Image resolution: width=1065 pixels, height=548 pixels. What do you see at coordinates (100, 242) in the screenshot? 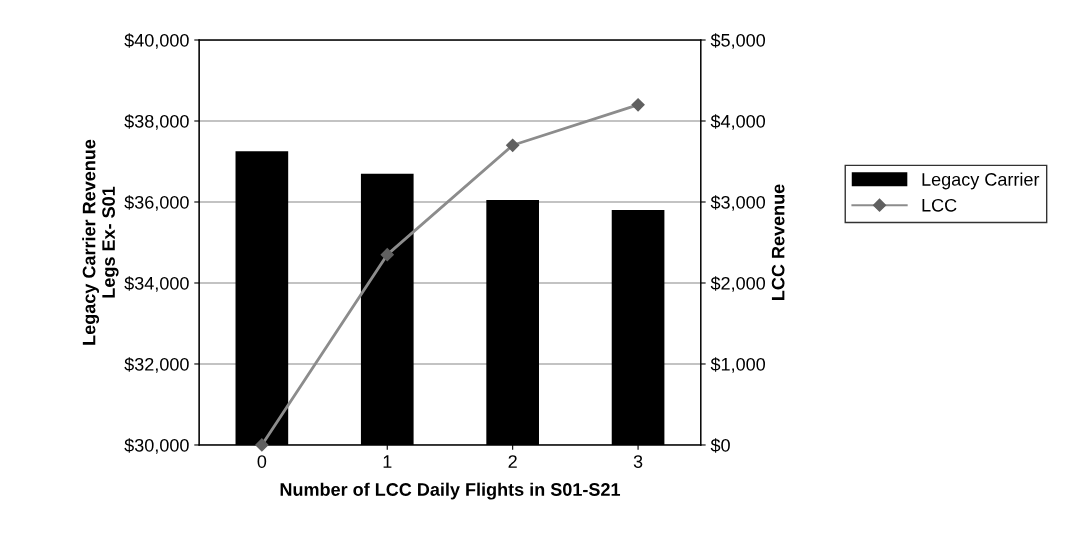
I see `y-axis-title: Legacy Carrier Revenue Legs Ex- S01` at bounding box center [100, 242].